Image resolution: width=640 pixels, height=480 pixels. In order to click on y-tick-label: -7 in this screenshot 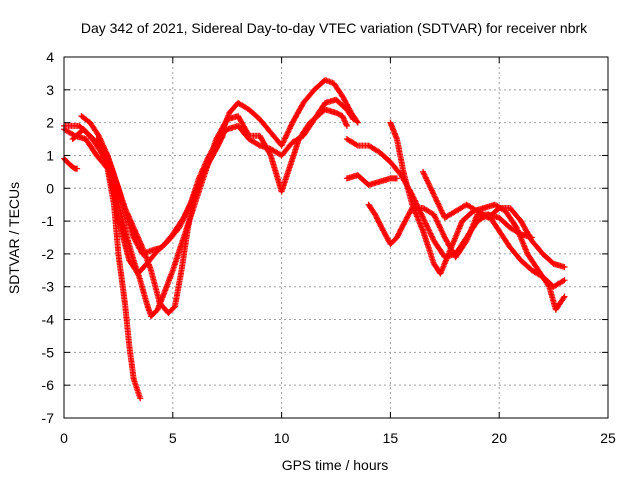, I will do `click(48, 418)`.